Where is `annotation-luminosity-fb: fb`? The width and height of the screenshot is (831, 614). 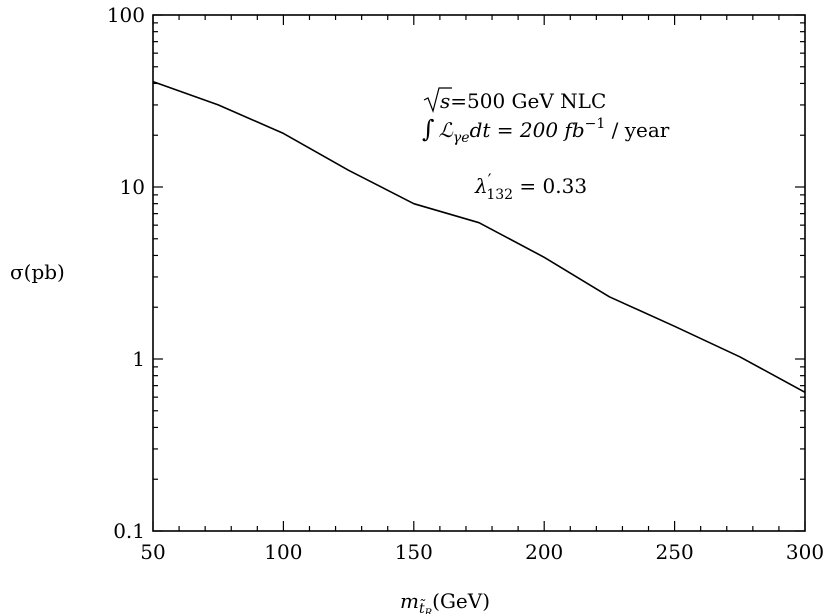
annotation-luminosity-fb: fb is located at coordinates (573, 130).